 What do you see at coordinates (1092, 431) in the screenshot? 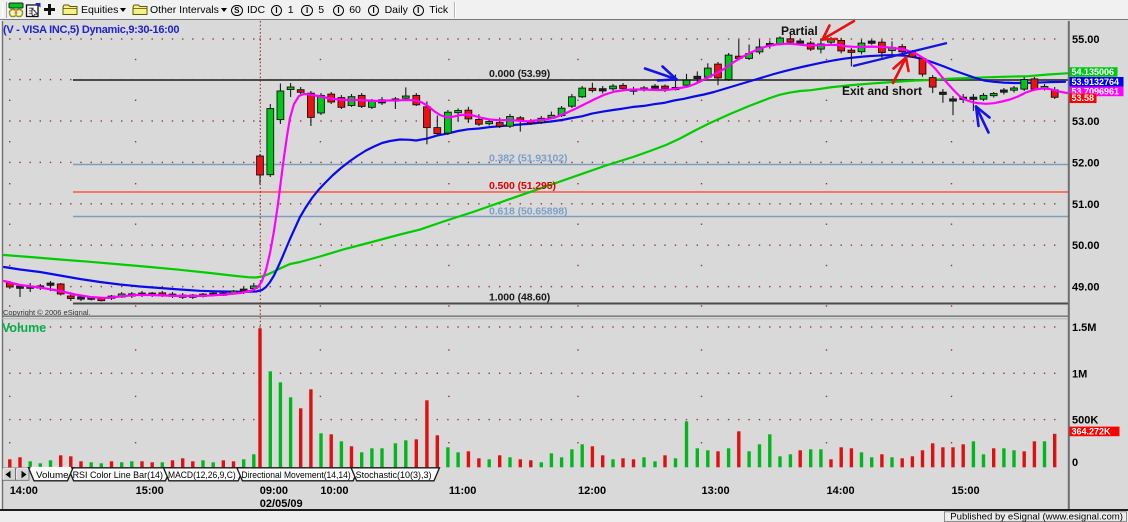
I see `svg-text: 364.272K` at bounding box center [1092, 431].